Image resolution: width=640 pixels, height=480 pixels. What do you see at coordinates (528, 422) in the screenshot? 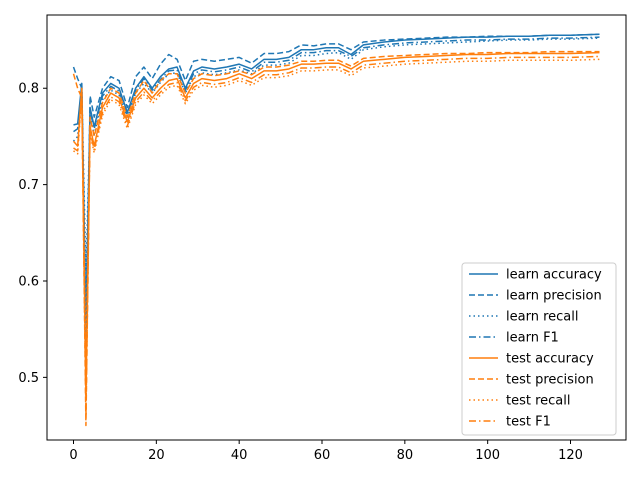
I see `legend-label-7: test F1` at bounding box center [528, 422].